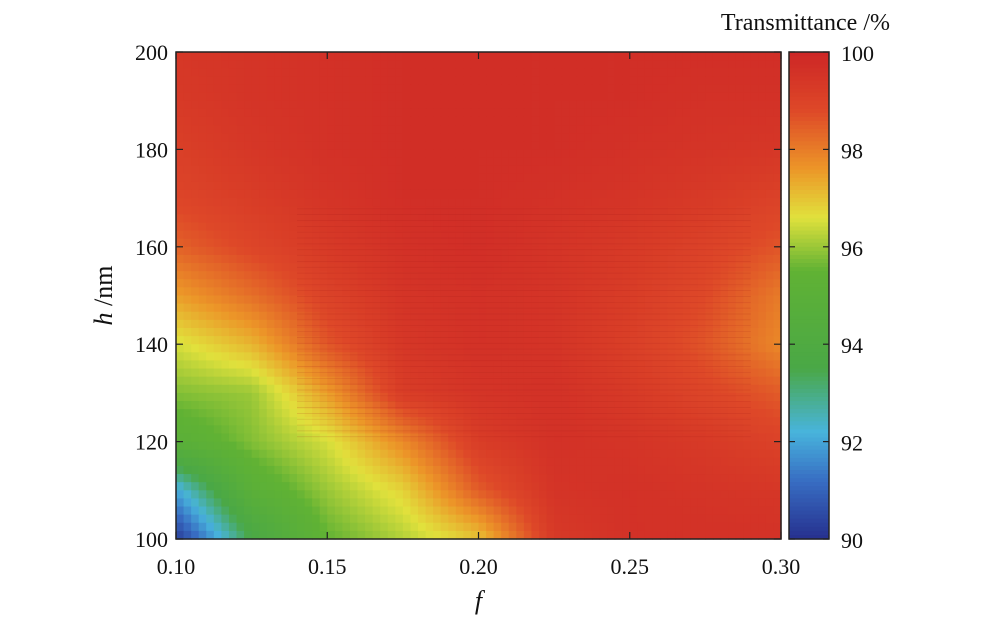 The width and height of the screenshot is (982, 624). Describe the element at coordinates (809, 237) in the screenshot. I see `colorbar-segment` at that location.